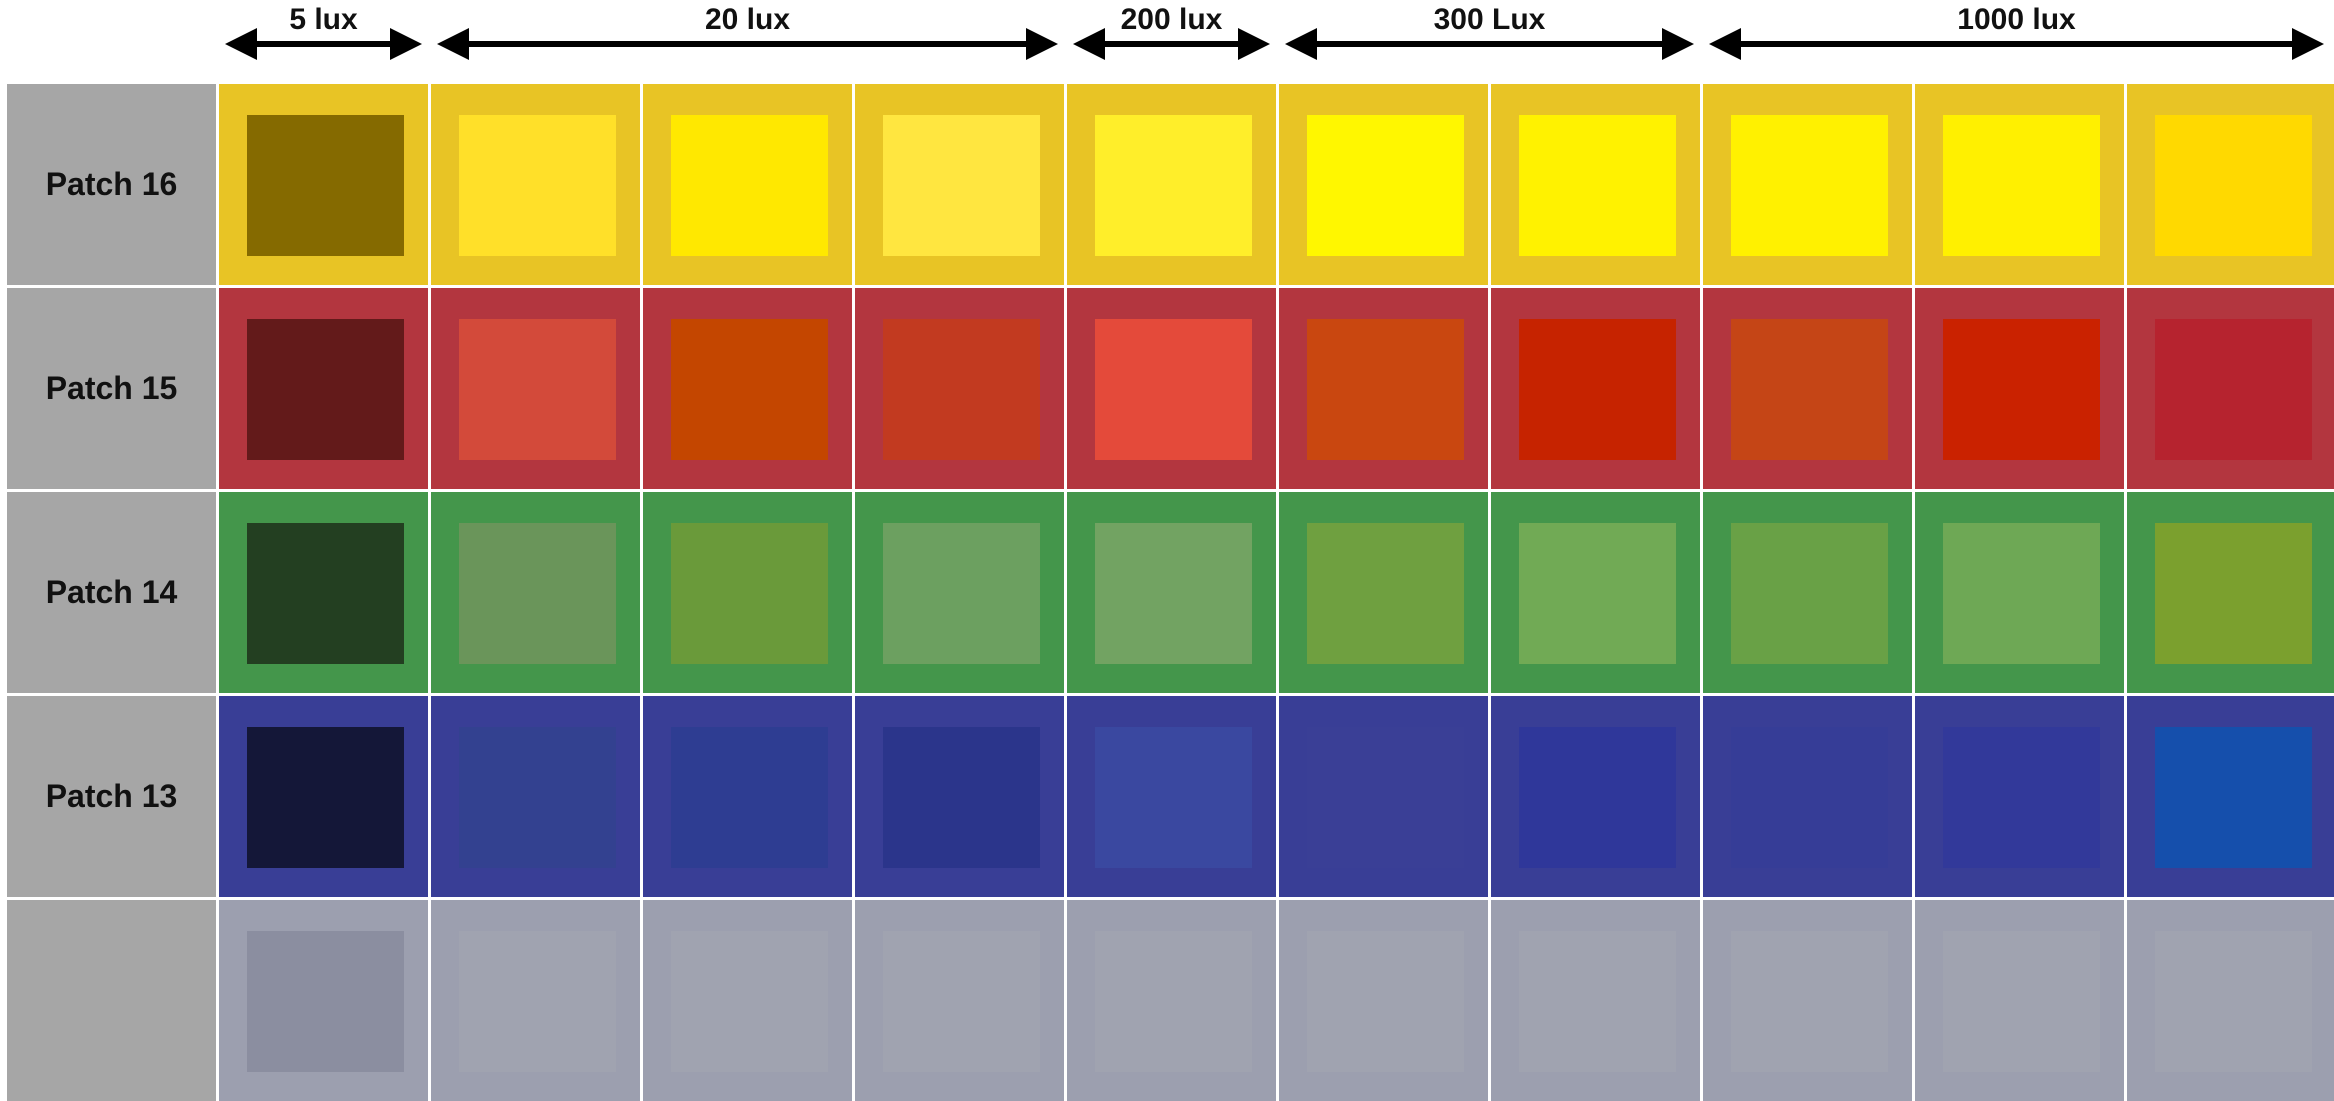 The width and height of the screenshot is (2334, 1101). I want to click on row-label: Patch 14, so click(111, 592).